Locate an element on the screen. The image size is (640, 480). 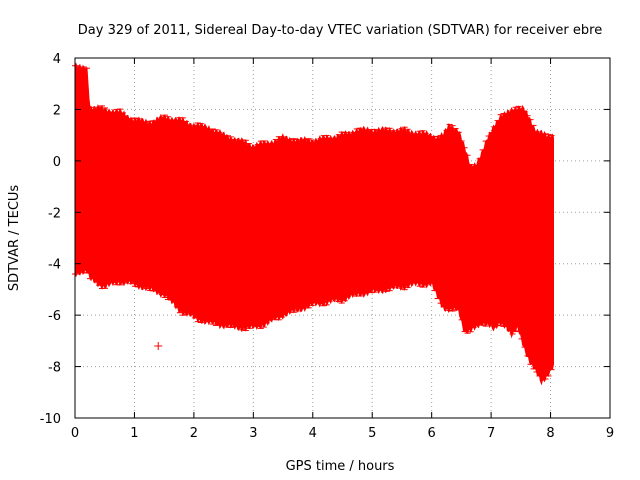
y-tick-label: -6 is located at coordinates (54, 316).